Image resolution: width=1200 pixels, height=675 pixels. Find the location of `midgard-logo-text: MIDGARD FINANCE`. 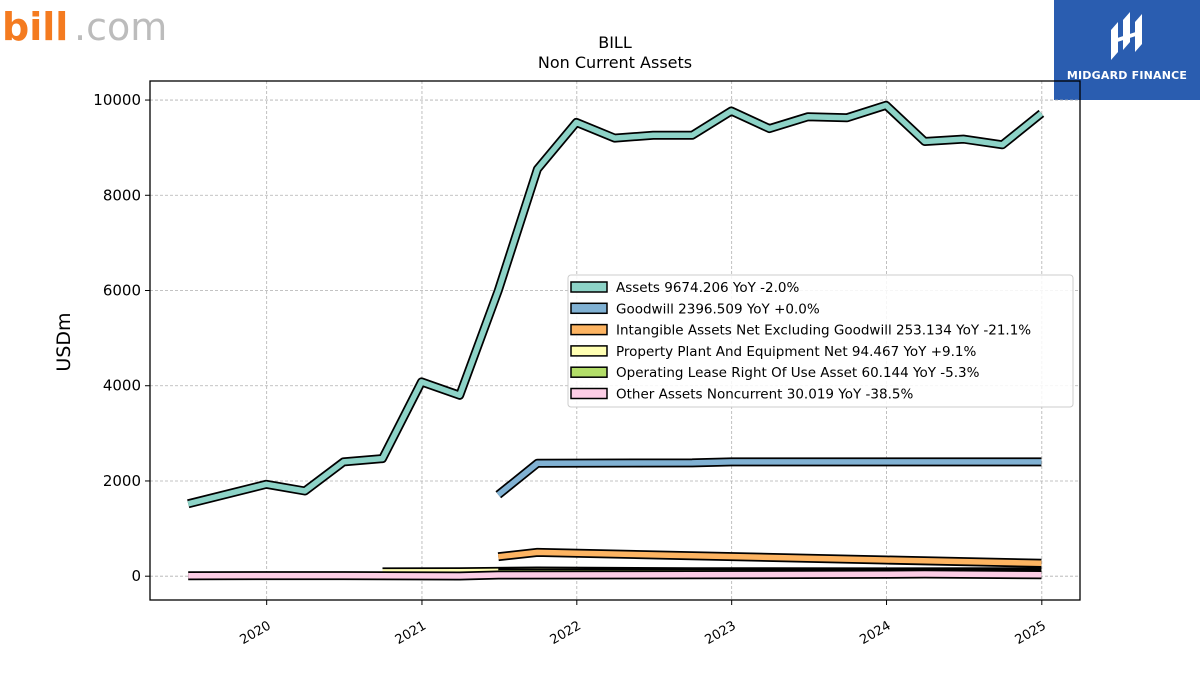

midgard-logo-text: MIDGARD FINANCE is located at coordinates (1127, 75).